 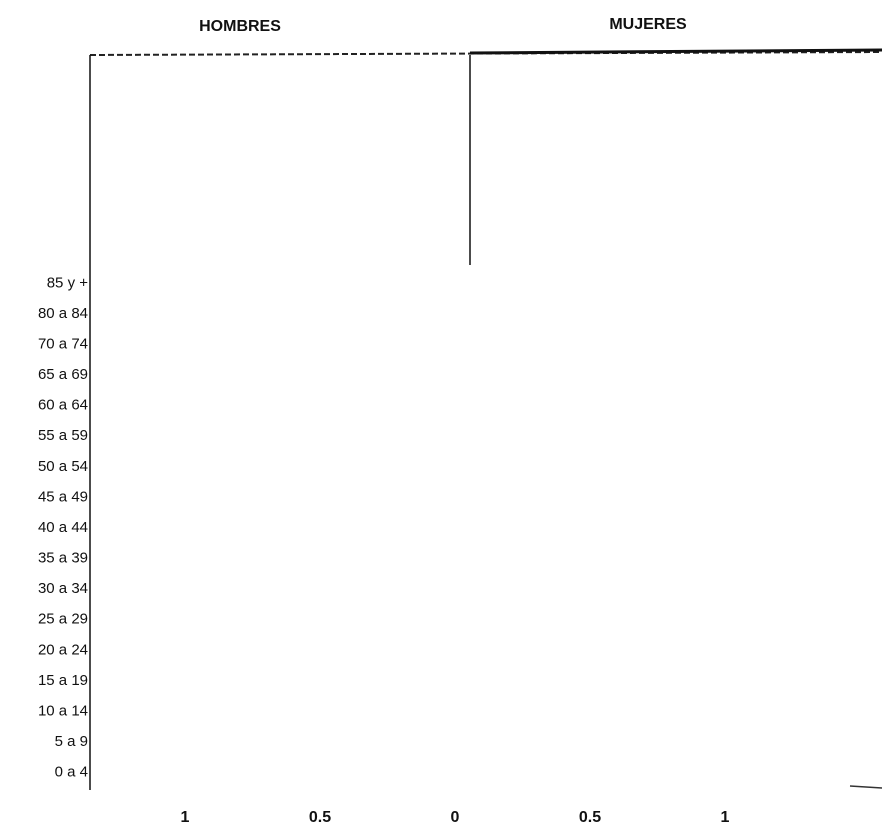 What do you see at coordinates (63, 435) in the screenshot?
I see `y-tick-label: 55 a 59` at bounding box center [63, 435].